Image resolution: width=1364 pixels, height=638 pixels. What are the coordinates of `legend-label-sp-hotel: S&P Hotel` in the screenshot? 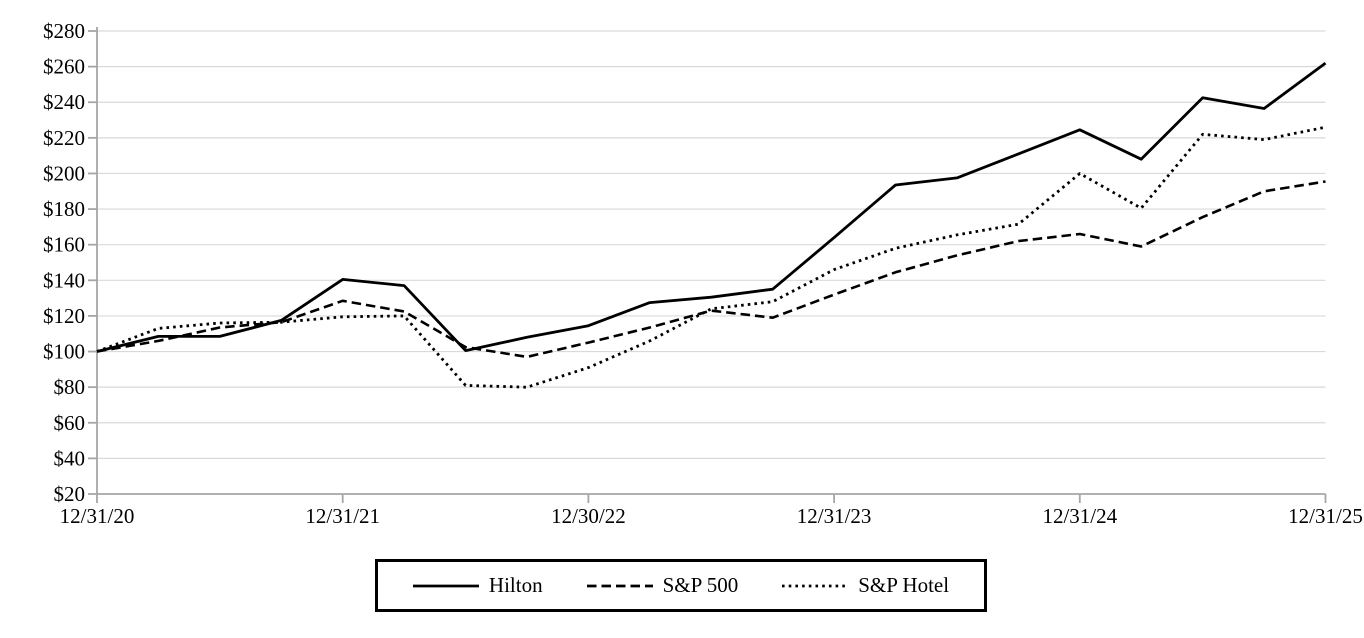 It's located at (904, 585).